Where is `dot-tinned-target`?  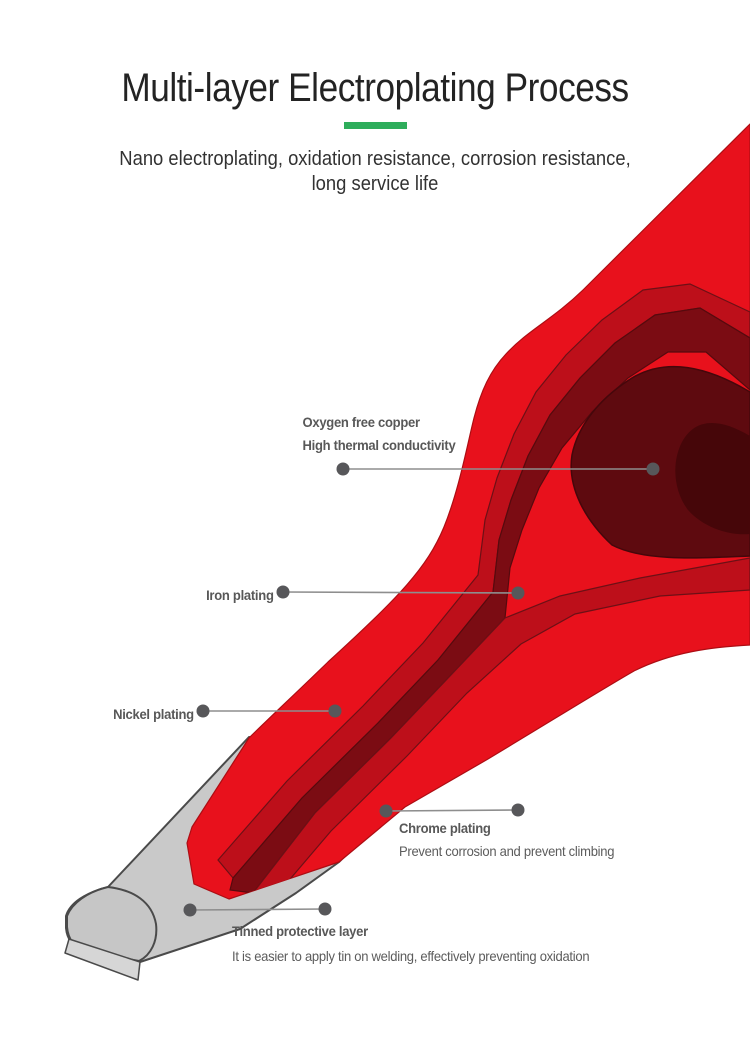 dot-tinned-target is located at coordinates (190, 910).